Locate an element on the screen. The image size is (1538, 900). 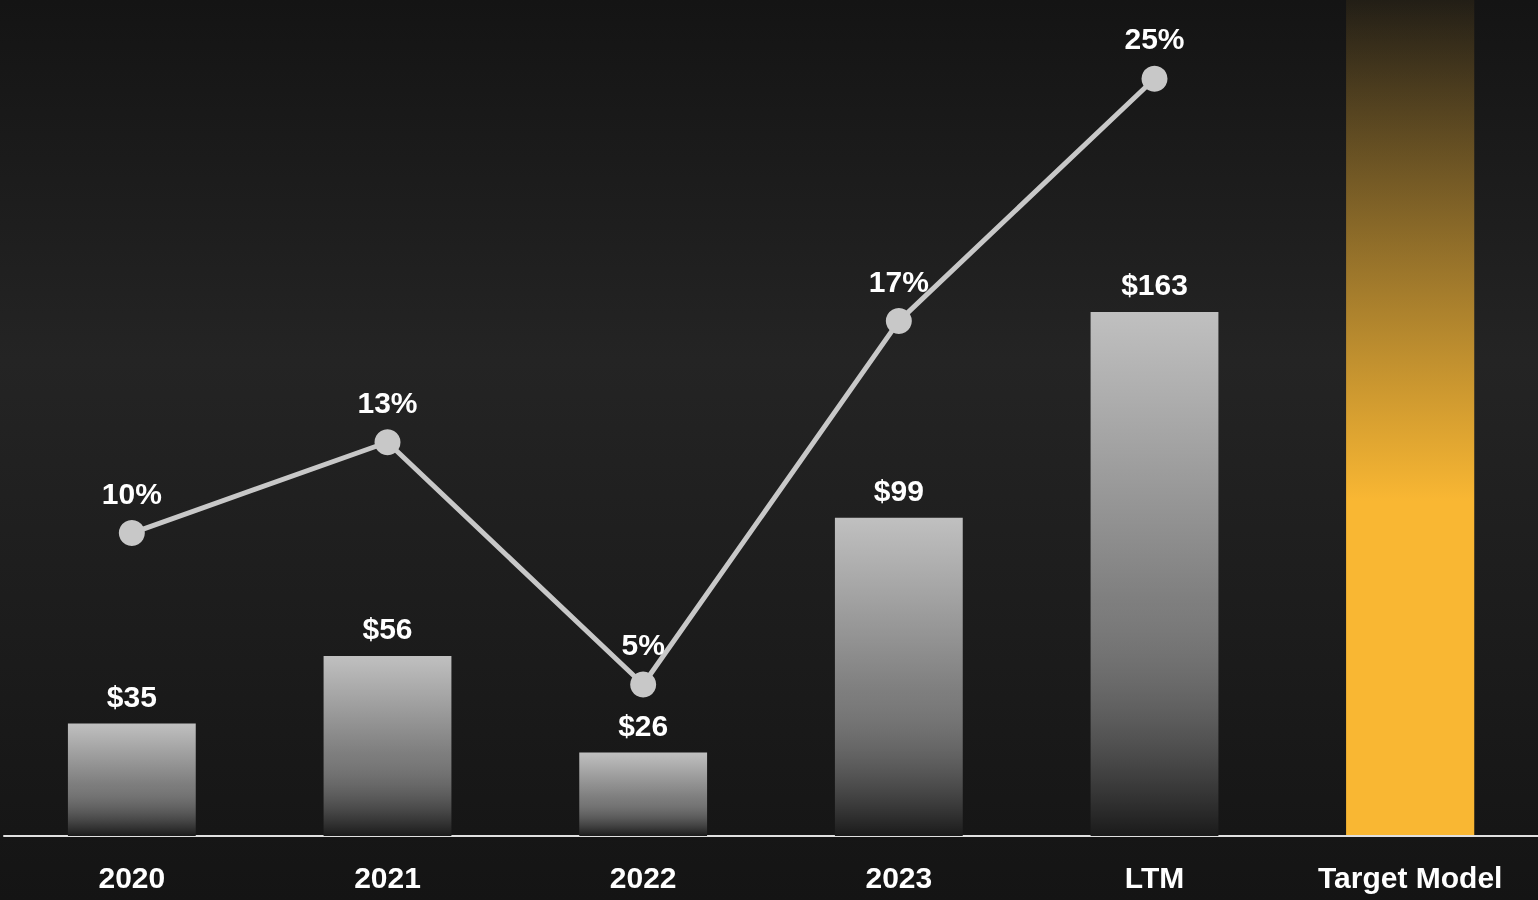
data-label: $99 is located at coordinates (898, 491).